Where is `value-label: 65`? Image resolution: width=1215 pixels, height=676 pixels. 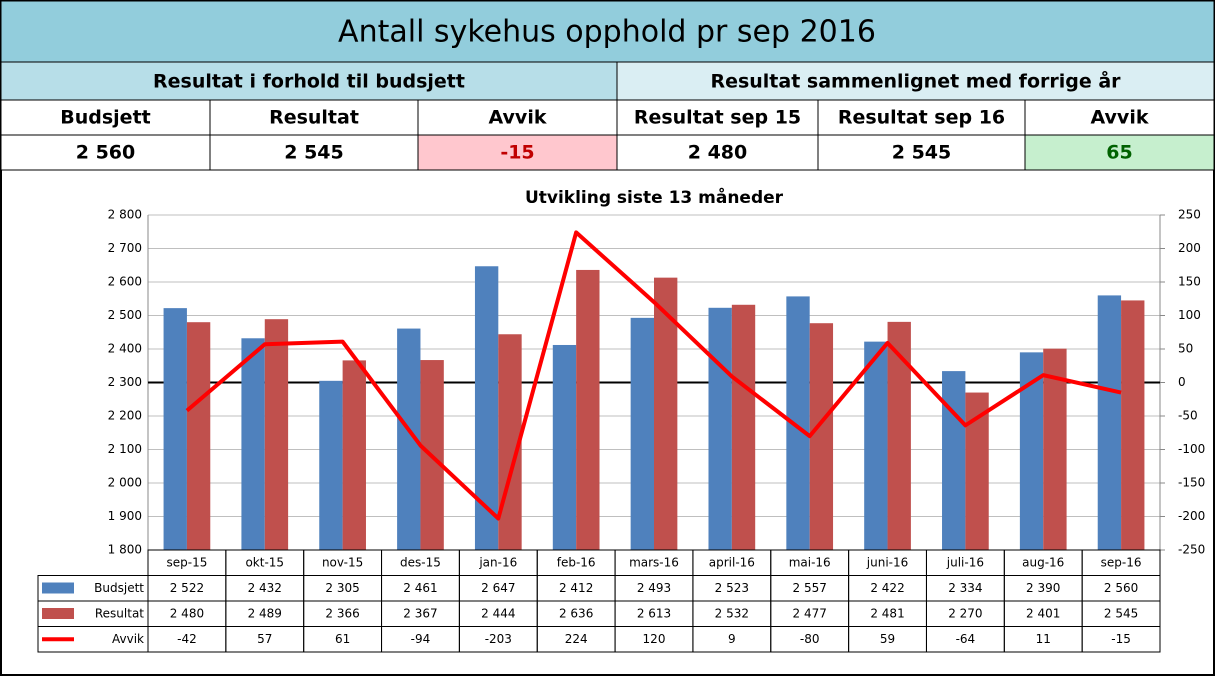 value-label: 65 is located at coordinates (1119, 153).